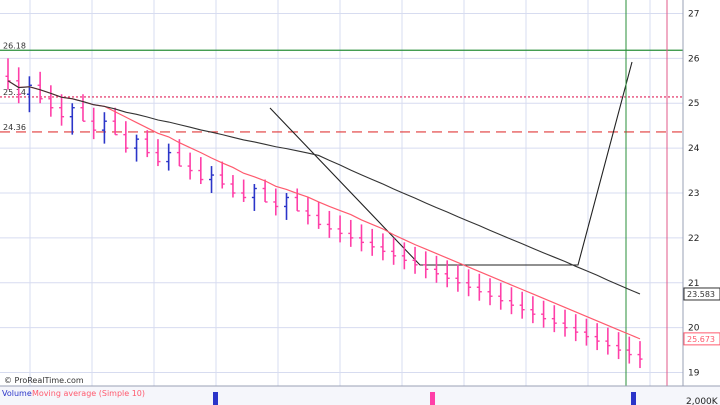  What do you see at coordinates (694, 59) in the screenshot?
I see `y-tick-label: 26` at bounding box center [694, 59].